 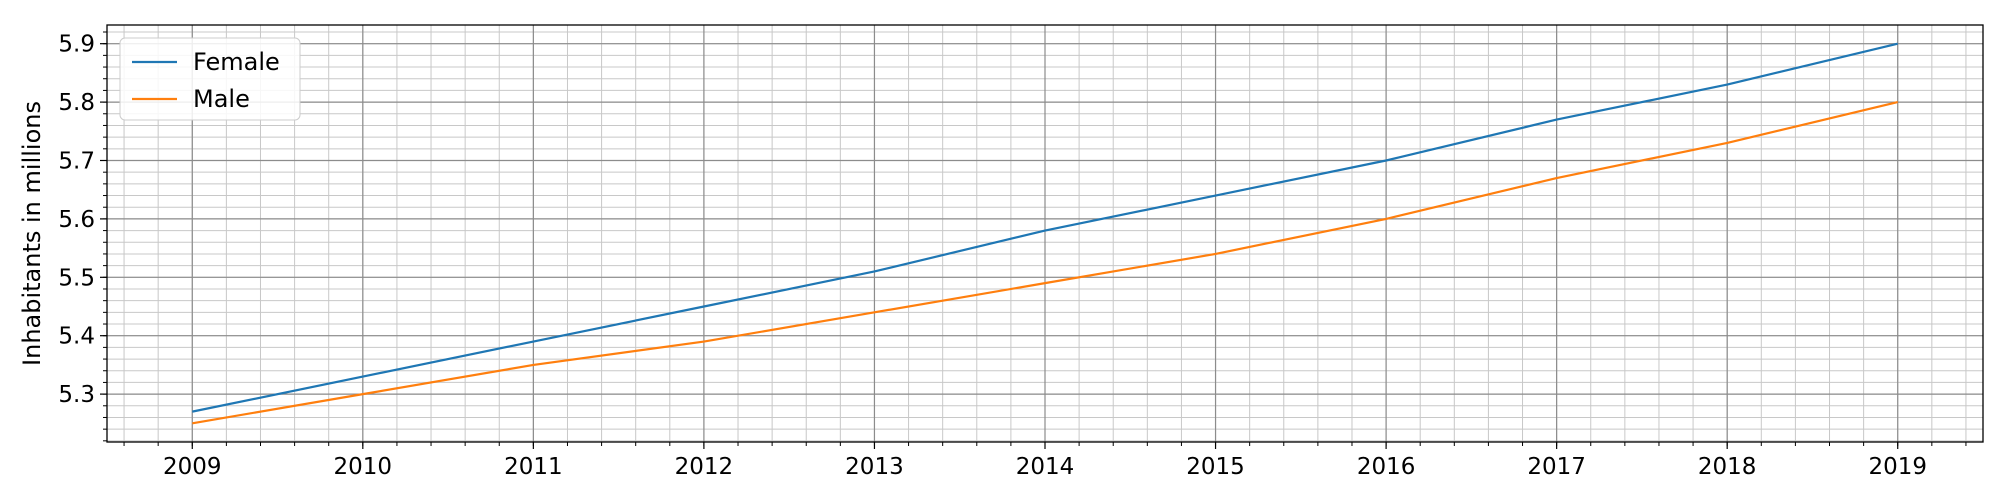 I want to click on x-tick-label: 2015, so click(x=1215, y=467).